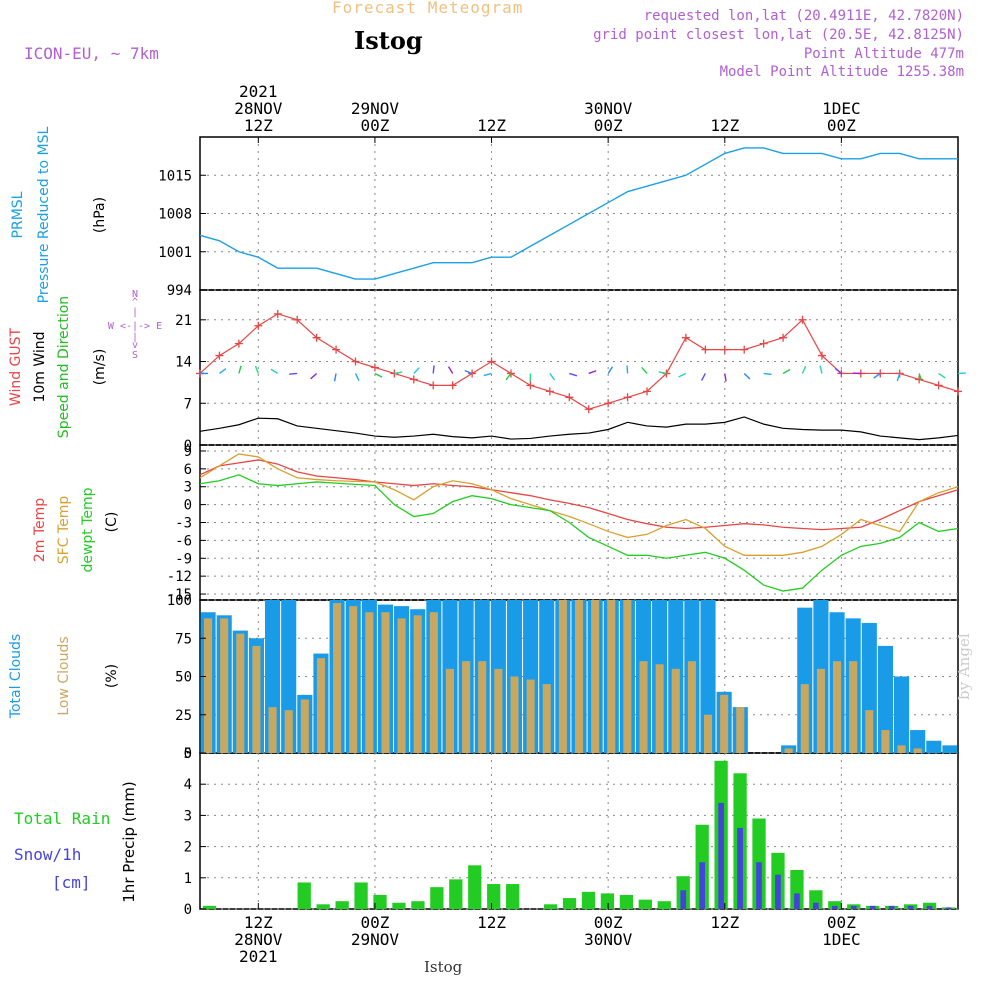 This screenshot has width=1000, height=1000. Describe the element at coordinates (443, 967) in the screenshot. I see `footer-location: Istog` at that location.